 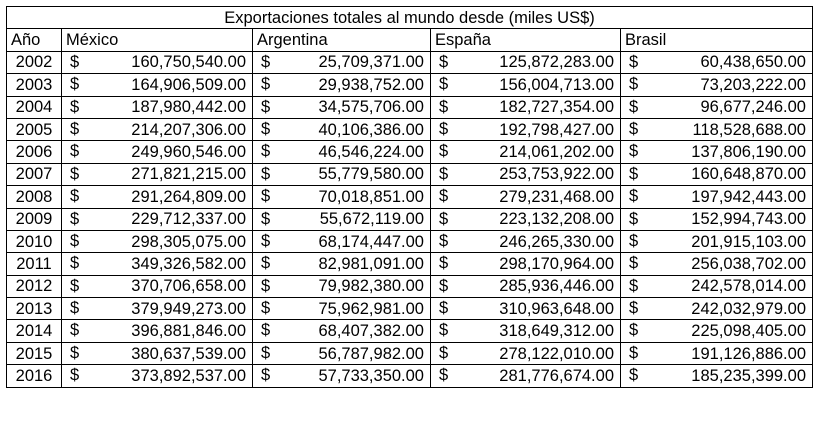 What do you see at coordinates (525, 40) in the screenshot?
I see `header-espana: España` at bounding box center [525, 40].